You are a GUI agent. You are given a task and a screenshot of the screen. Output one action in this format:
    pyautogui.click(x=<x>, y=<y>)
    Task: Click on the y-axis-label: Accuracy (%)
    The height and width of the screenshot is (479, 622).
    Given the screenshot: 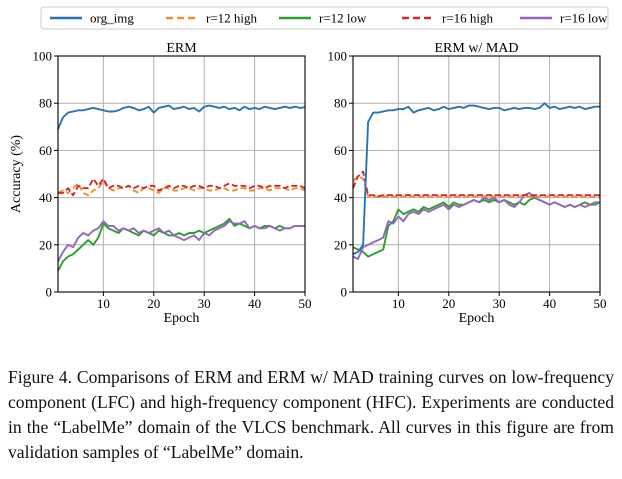 What is the action you would take?
    pyautogui.click(x=16, y=174)
    